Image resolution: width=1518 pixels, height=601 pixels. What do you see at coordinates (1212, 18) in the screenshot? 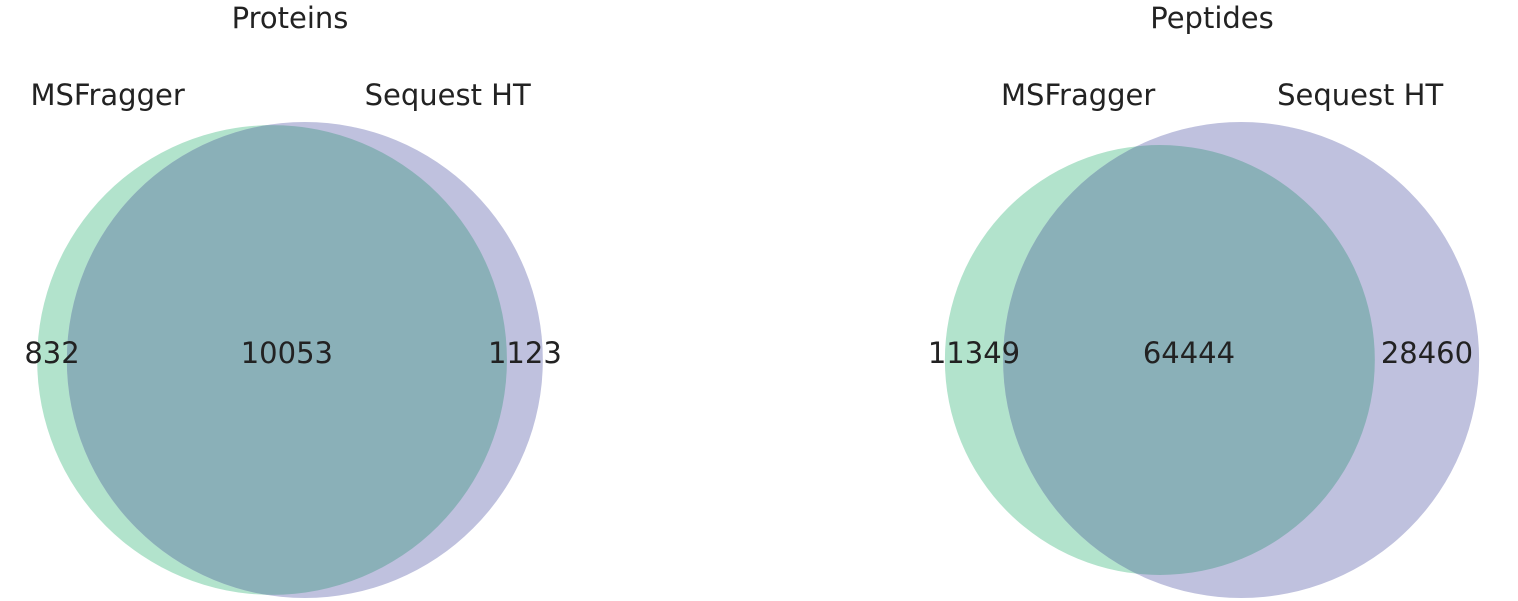
I see `chart-title: Peptides` at bounding box center [1212, 18].